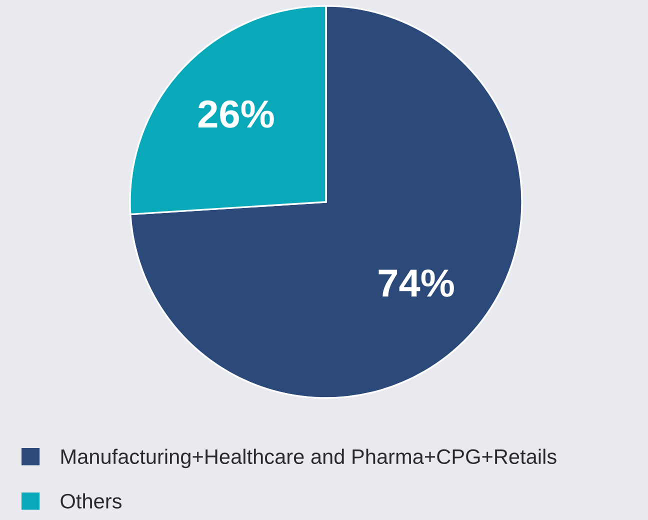 This screenshot has width=648, height=520. Describe the element at coordinates (416, 283) in the screenshot. I see `data-label: 74%` at that location.